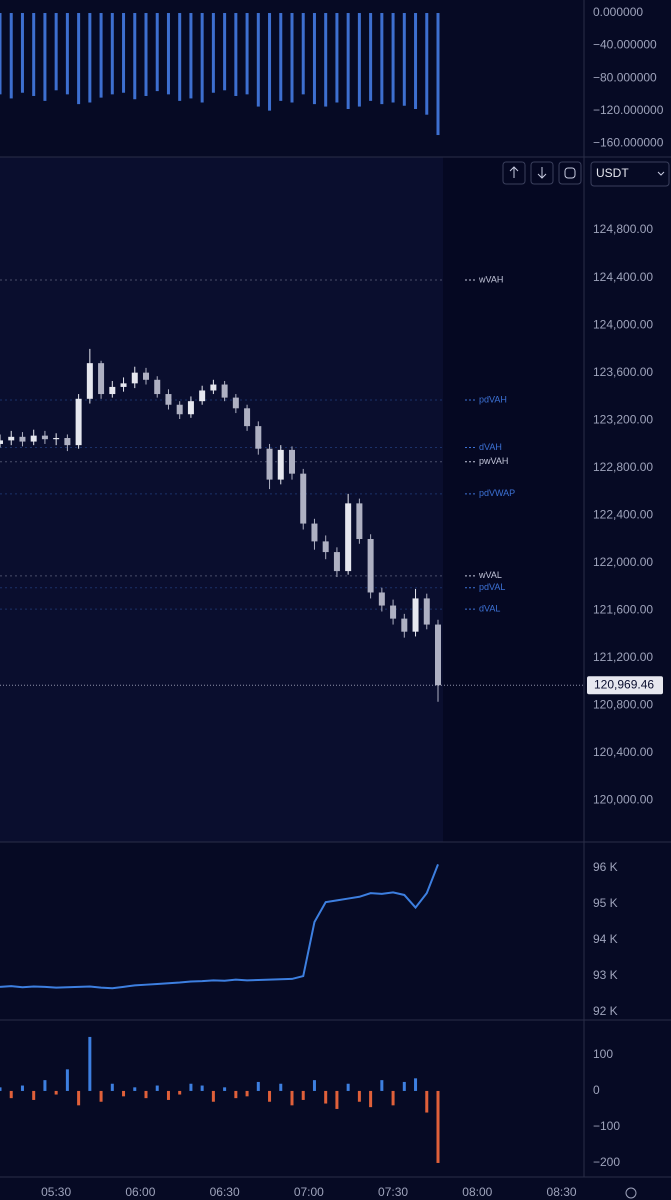 Image resolution: width=671 pixels, height=1200 pixels. Describe the element at coordinates (513, 499) in the screenshot. I see `profile-strip` at that location.